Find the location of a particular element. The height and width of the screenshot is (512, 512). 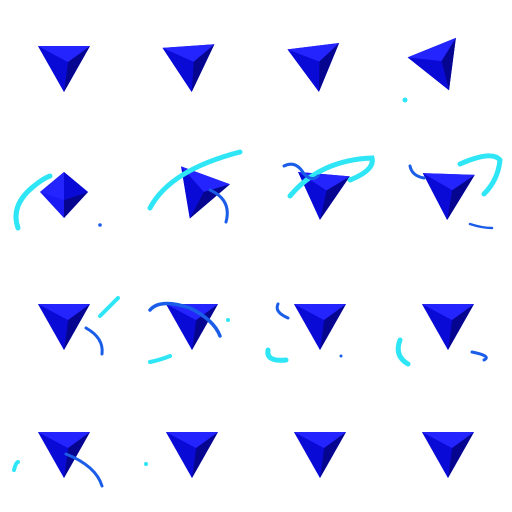

trail-streak is located at coordinates (109, 307).